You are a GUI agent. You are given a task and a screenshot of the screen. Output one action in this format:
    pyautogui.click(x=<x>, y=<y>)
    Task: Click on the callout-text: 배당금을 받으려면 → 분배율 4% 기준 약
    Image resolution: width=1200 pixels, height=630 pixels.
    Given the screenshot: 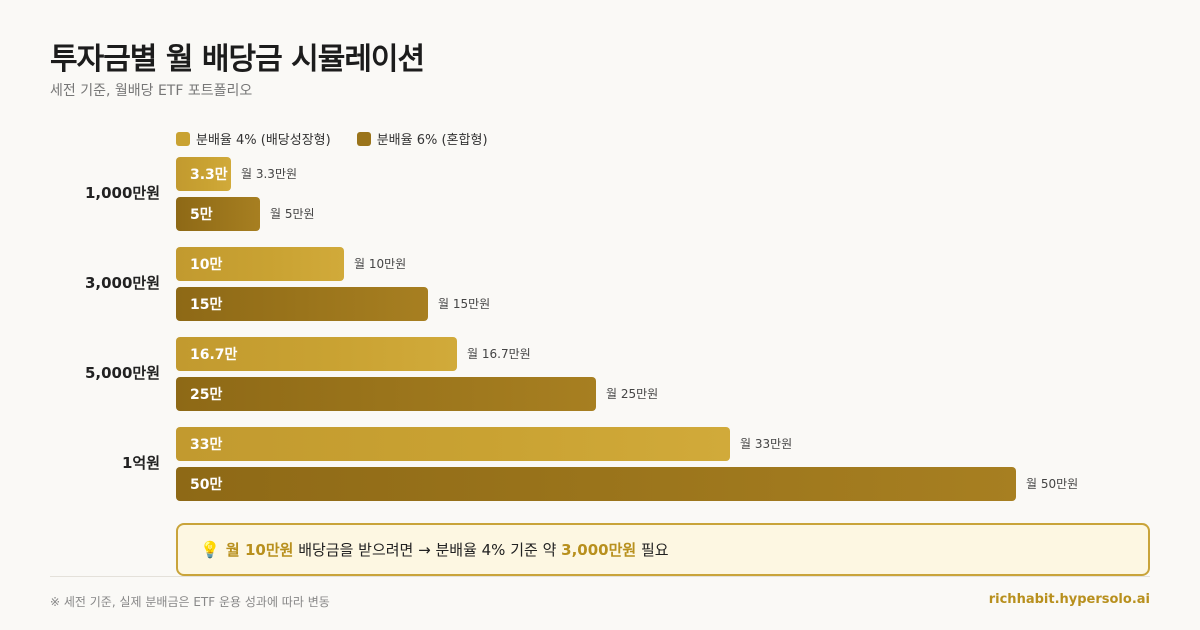 What is the action you would take?
    pyautogui.click(x=427, y=550)
    